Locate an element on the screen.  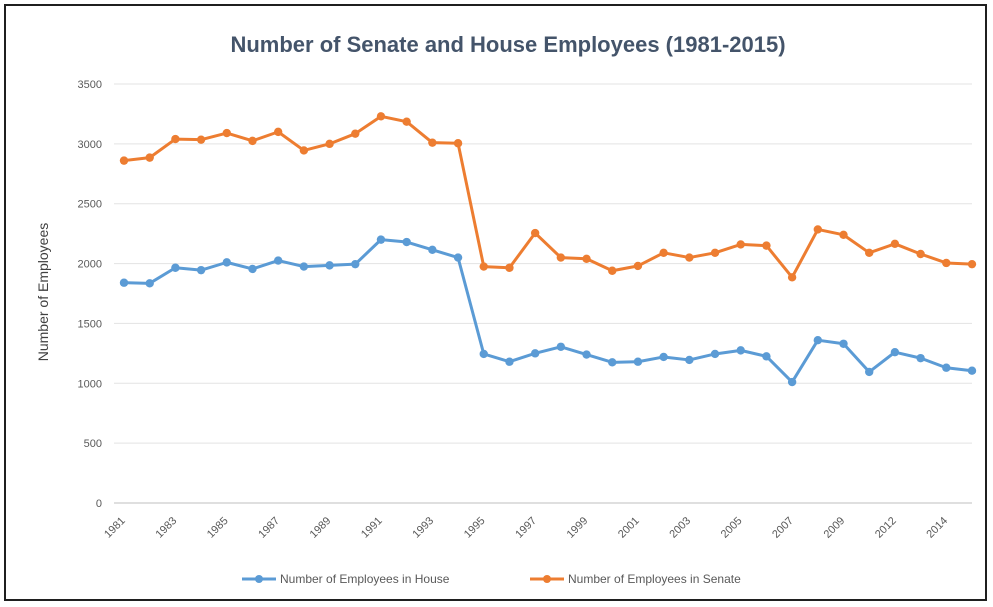
x-tick-label: 1999 is located at coordinates (578, 528).